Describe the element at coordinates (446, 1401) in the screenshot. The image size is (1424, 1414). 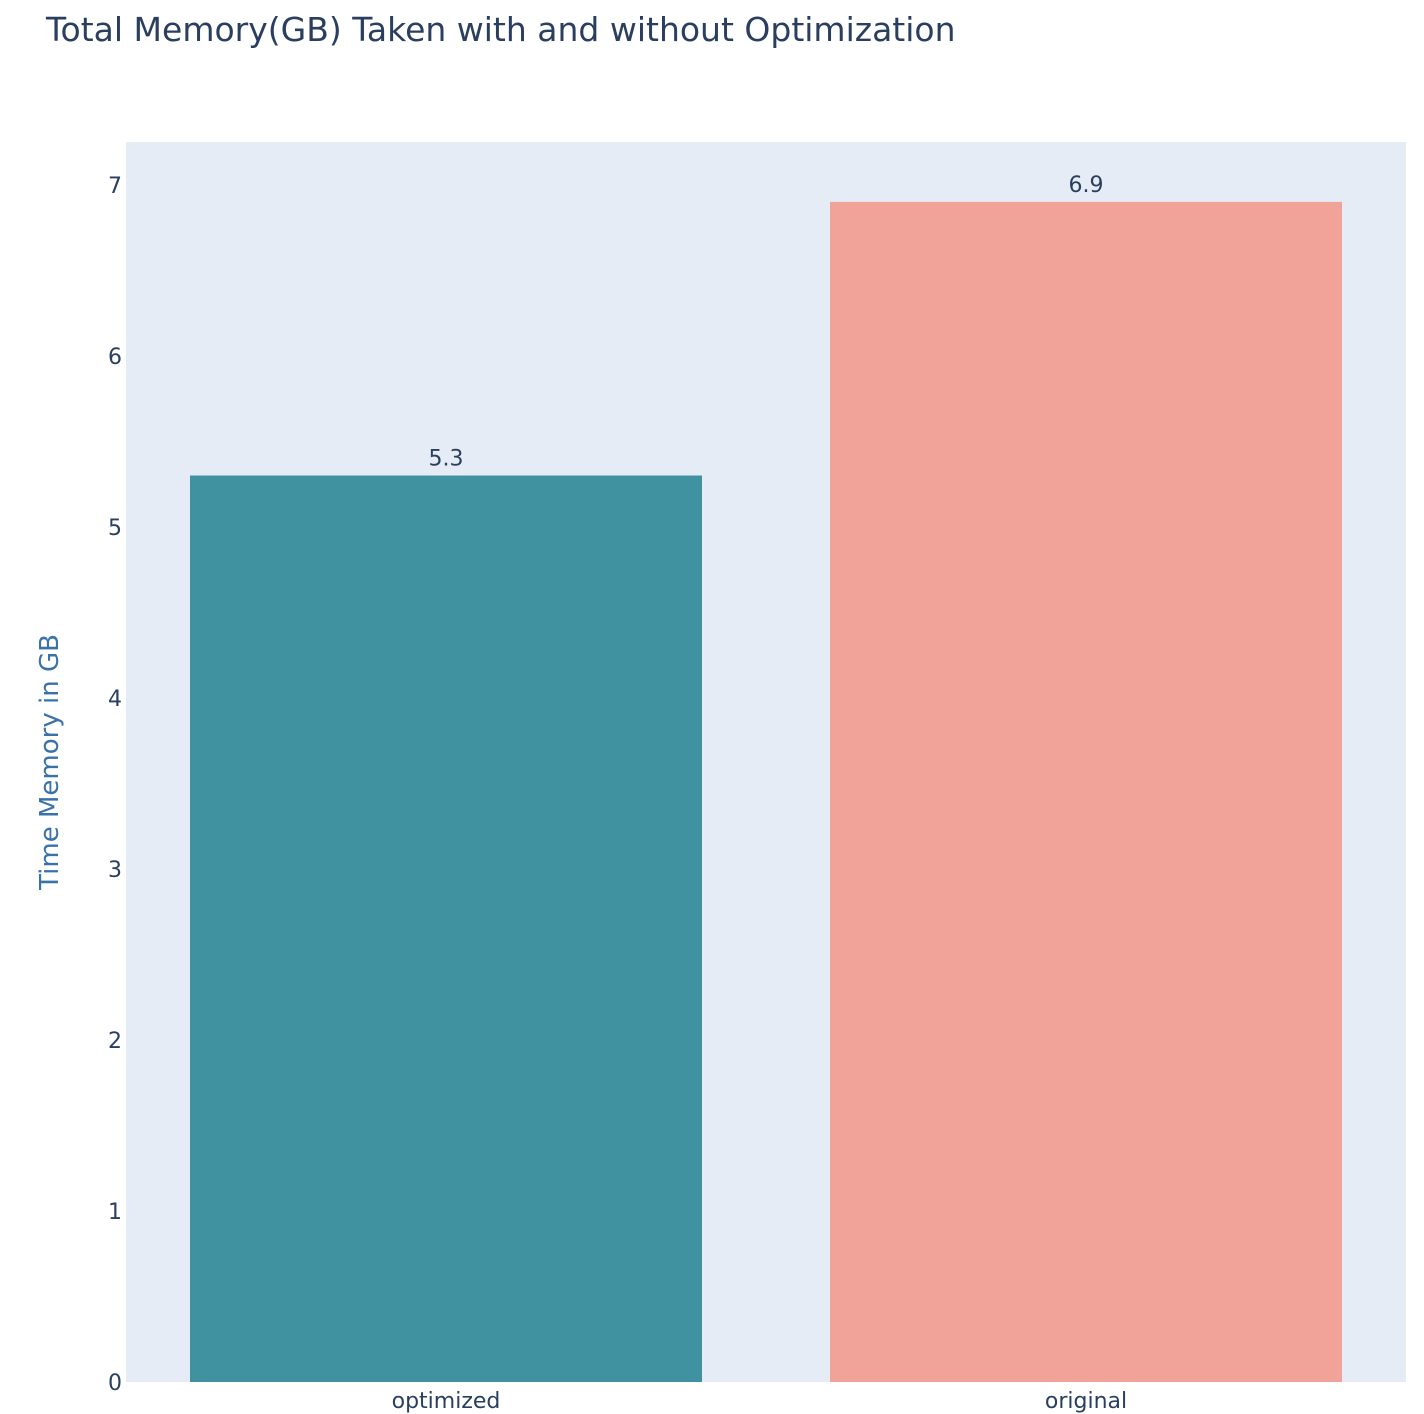
I see `x-tick-label-optimized: optimized` at that location.